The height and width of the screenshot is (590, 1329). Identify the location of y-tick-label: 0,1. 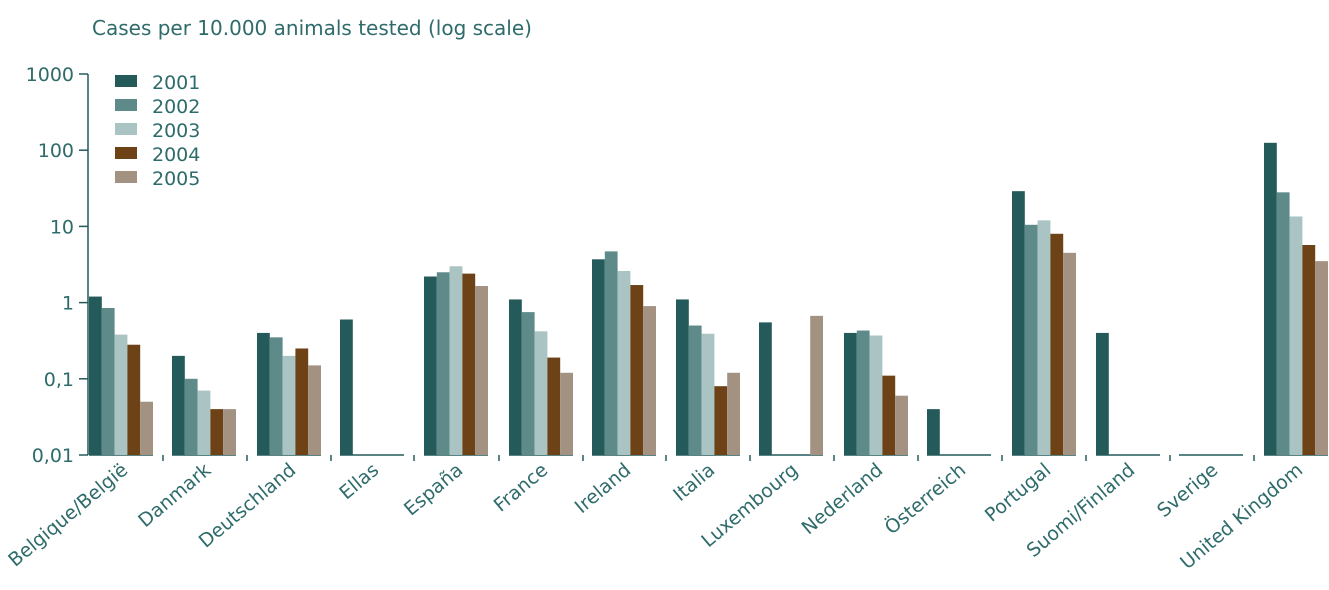
(59, 380).